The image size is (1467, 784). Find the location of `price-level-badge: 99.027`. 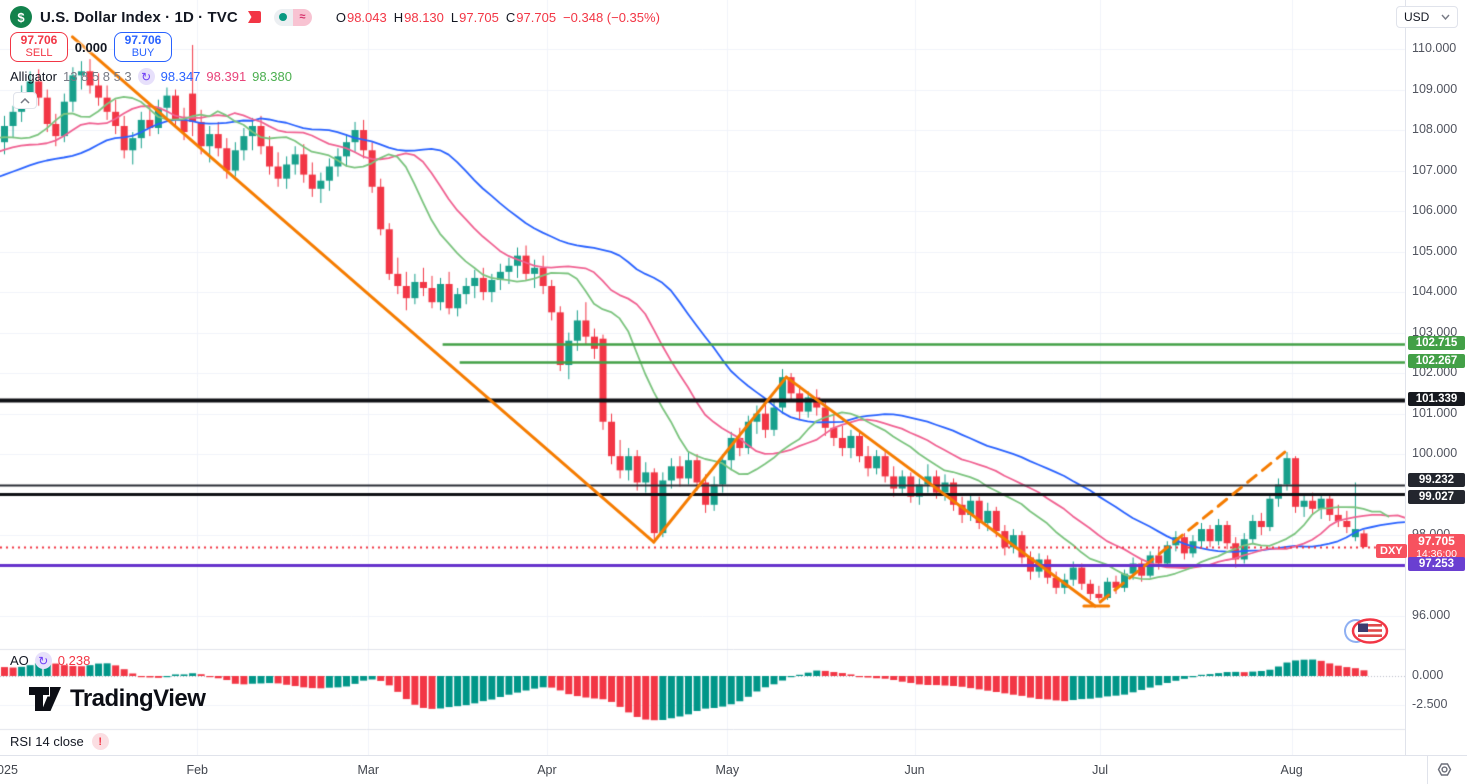

price-level-badge: 99.027 is located at coordinates (1436, 496).